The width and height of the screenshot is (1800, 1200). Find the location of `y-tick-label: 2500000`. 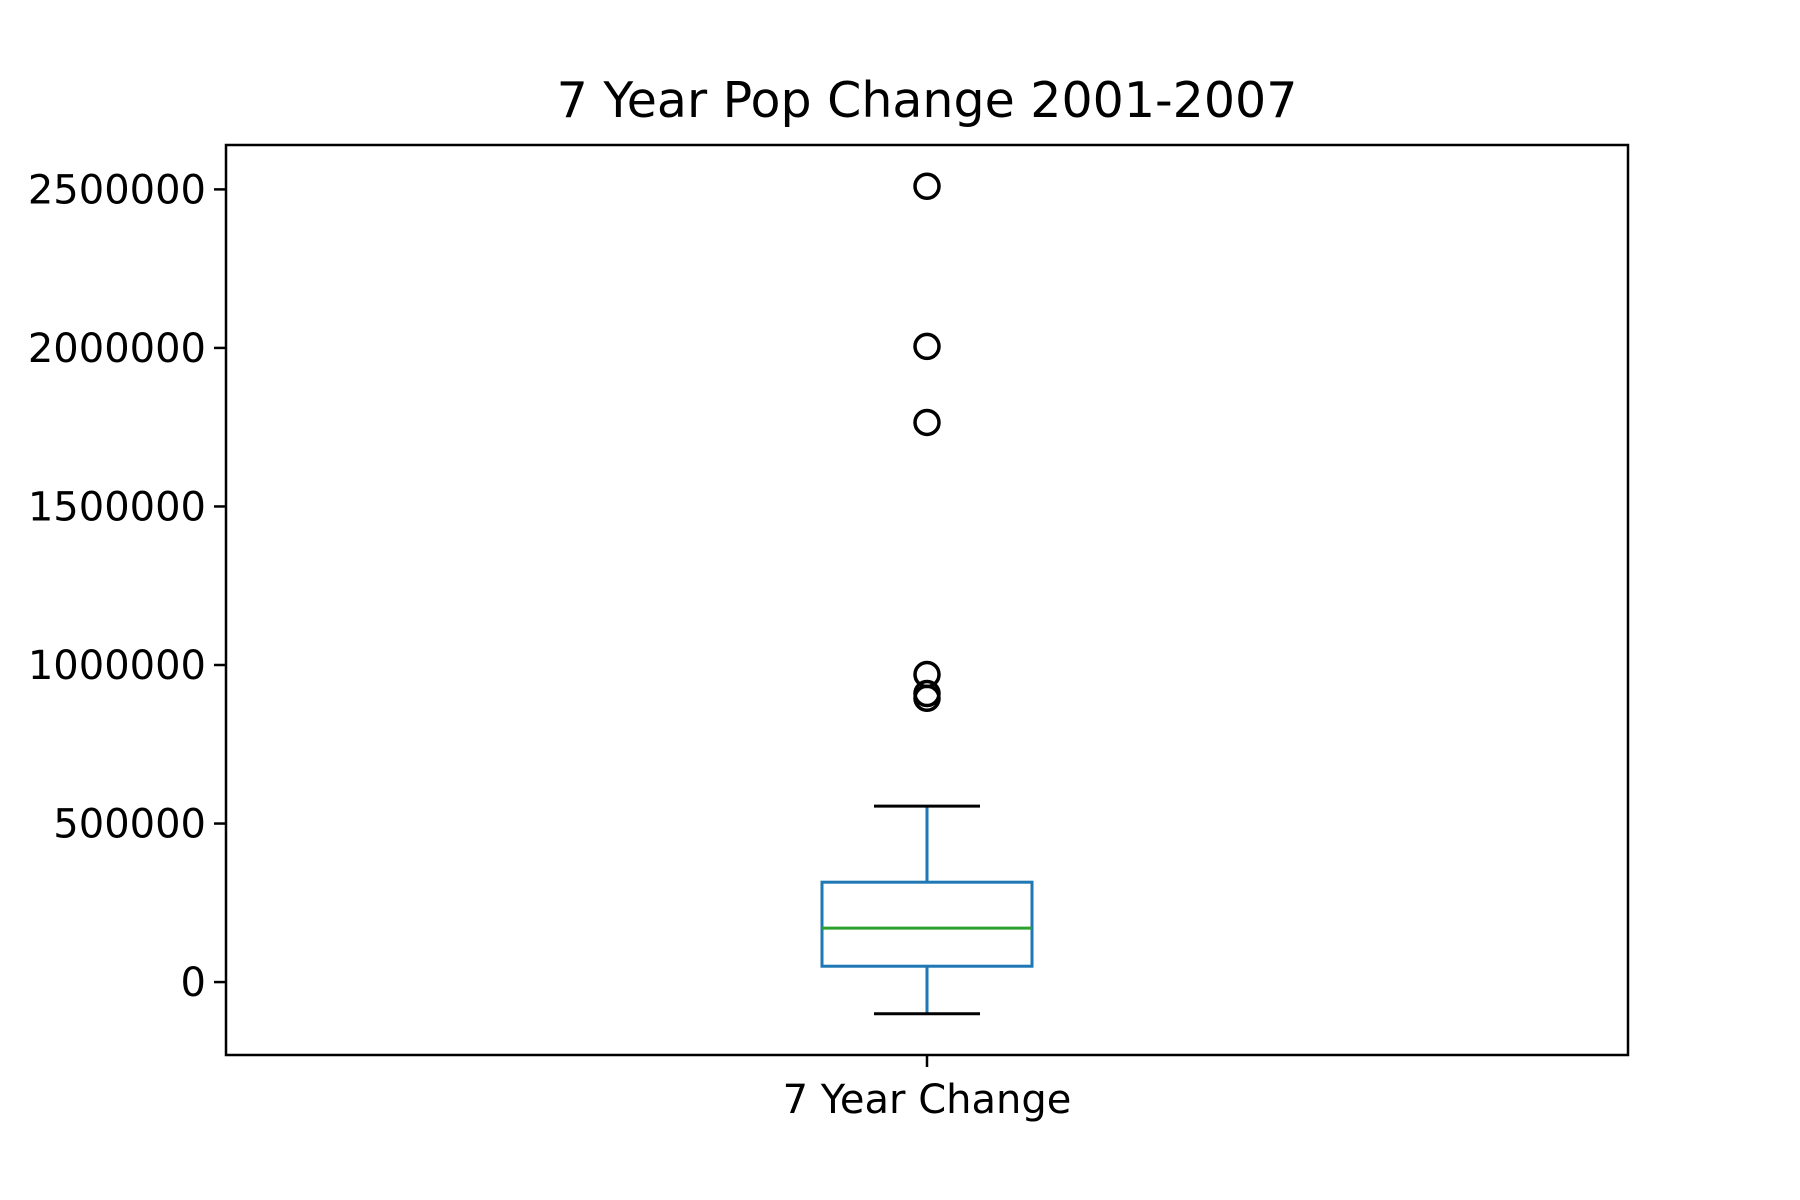

y-tick-label: 2500000 is located at coordinates (117, 190).